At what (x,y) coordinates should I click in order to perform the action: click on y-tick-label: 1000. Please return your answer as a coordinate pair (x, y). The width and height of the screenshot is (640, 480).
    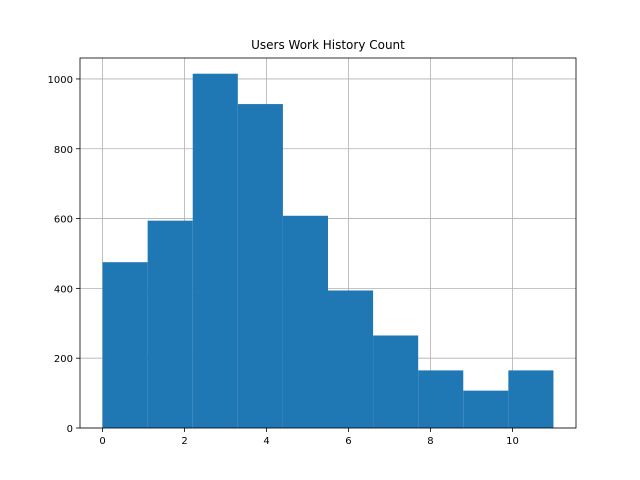
    Looking at the image, I should click on (60, 80).